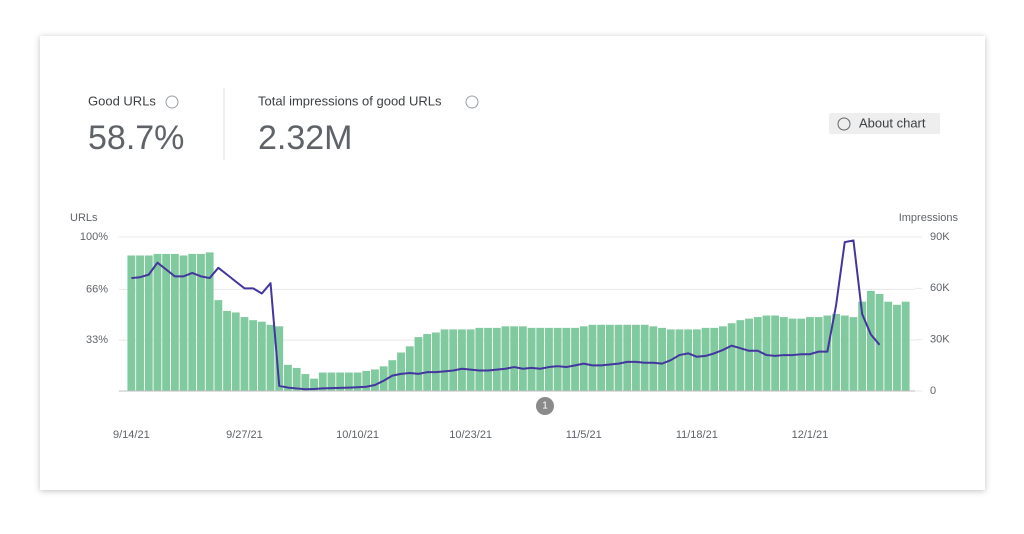  Describe the element at coordinates (584, 435) in the screenshot. I see `x-tick-label: 11/5/21` at that location.